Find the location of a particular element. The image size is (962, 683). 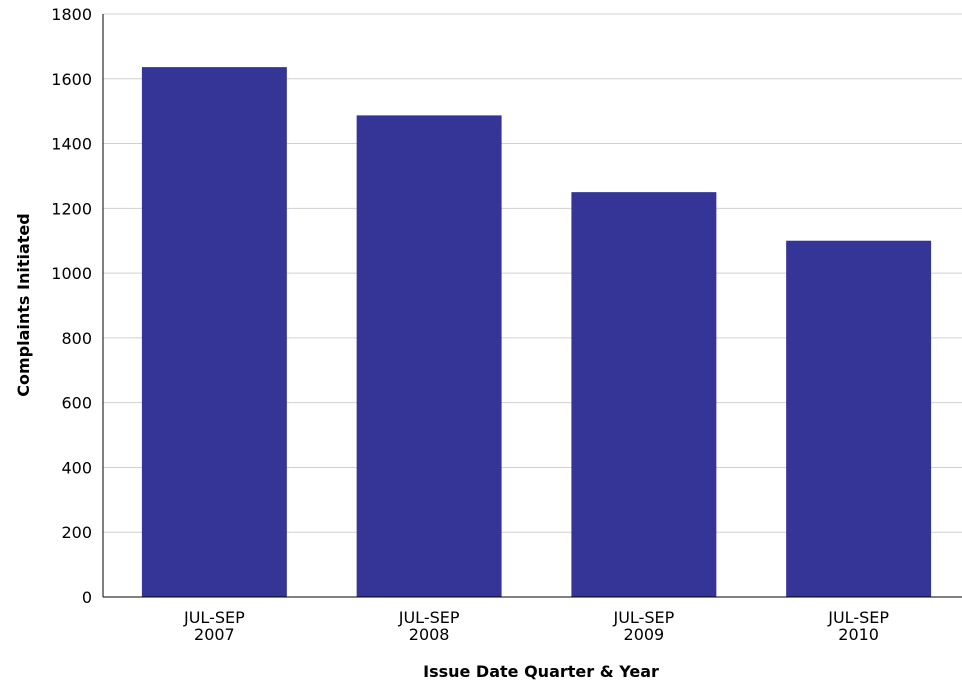

y-tick-label: 800 is located at coordinates (76, 338).